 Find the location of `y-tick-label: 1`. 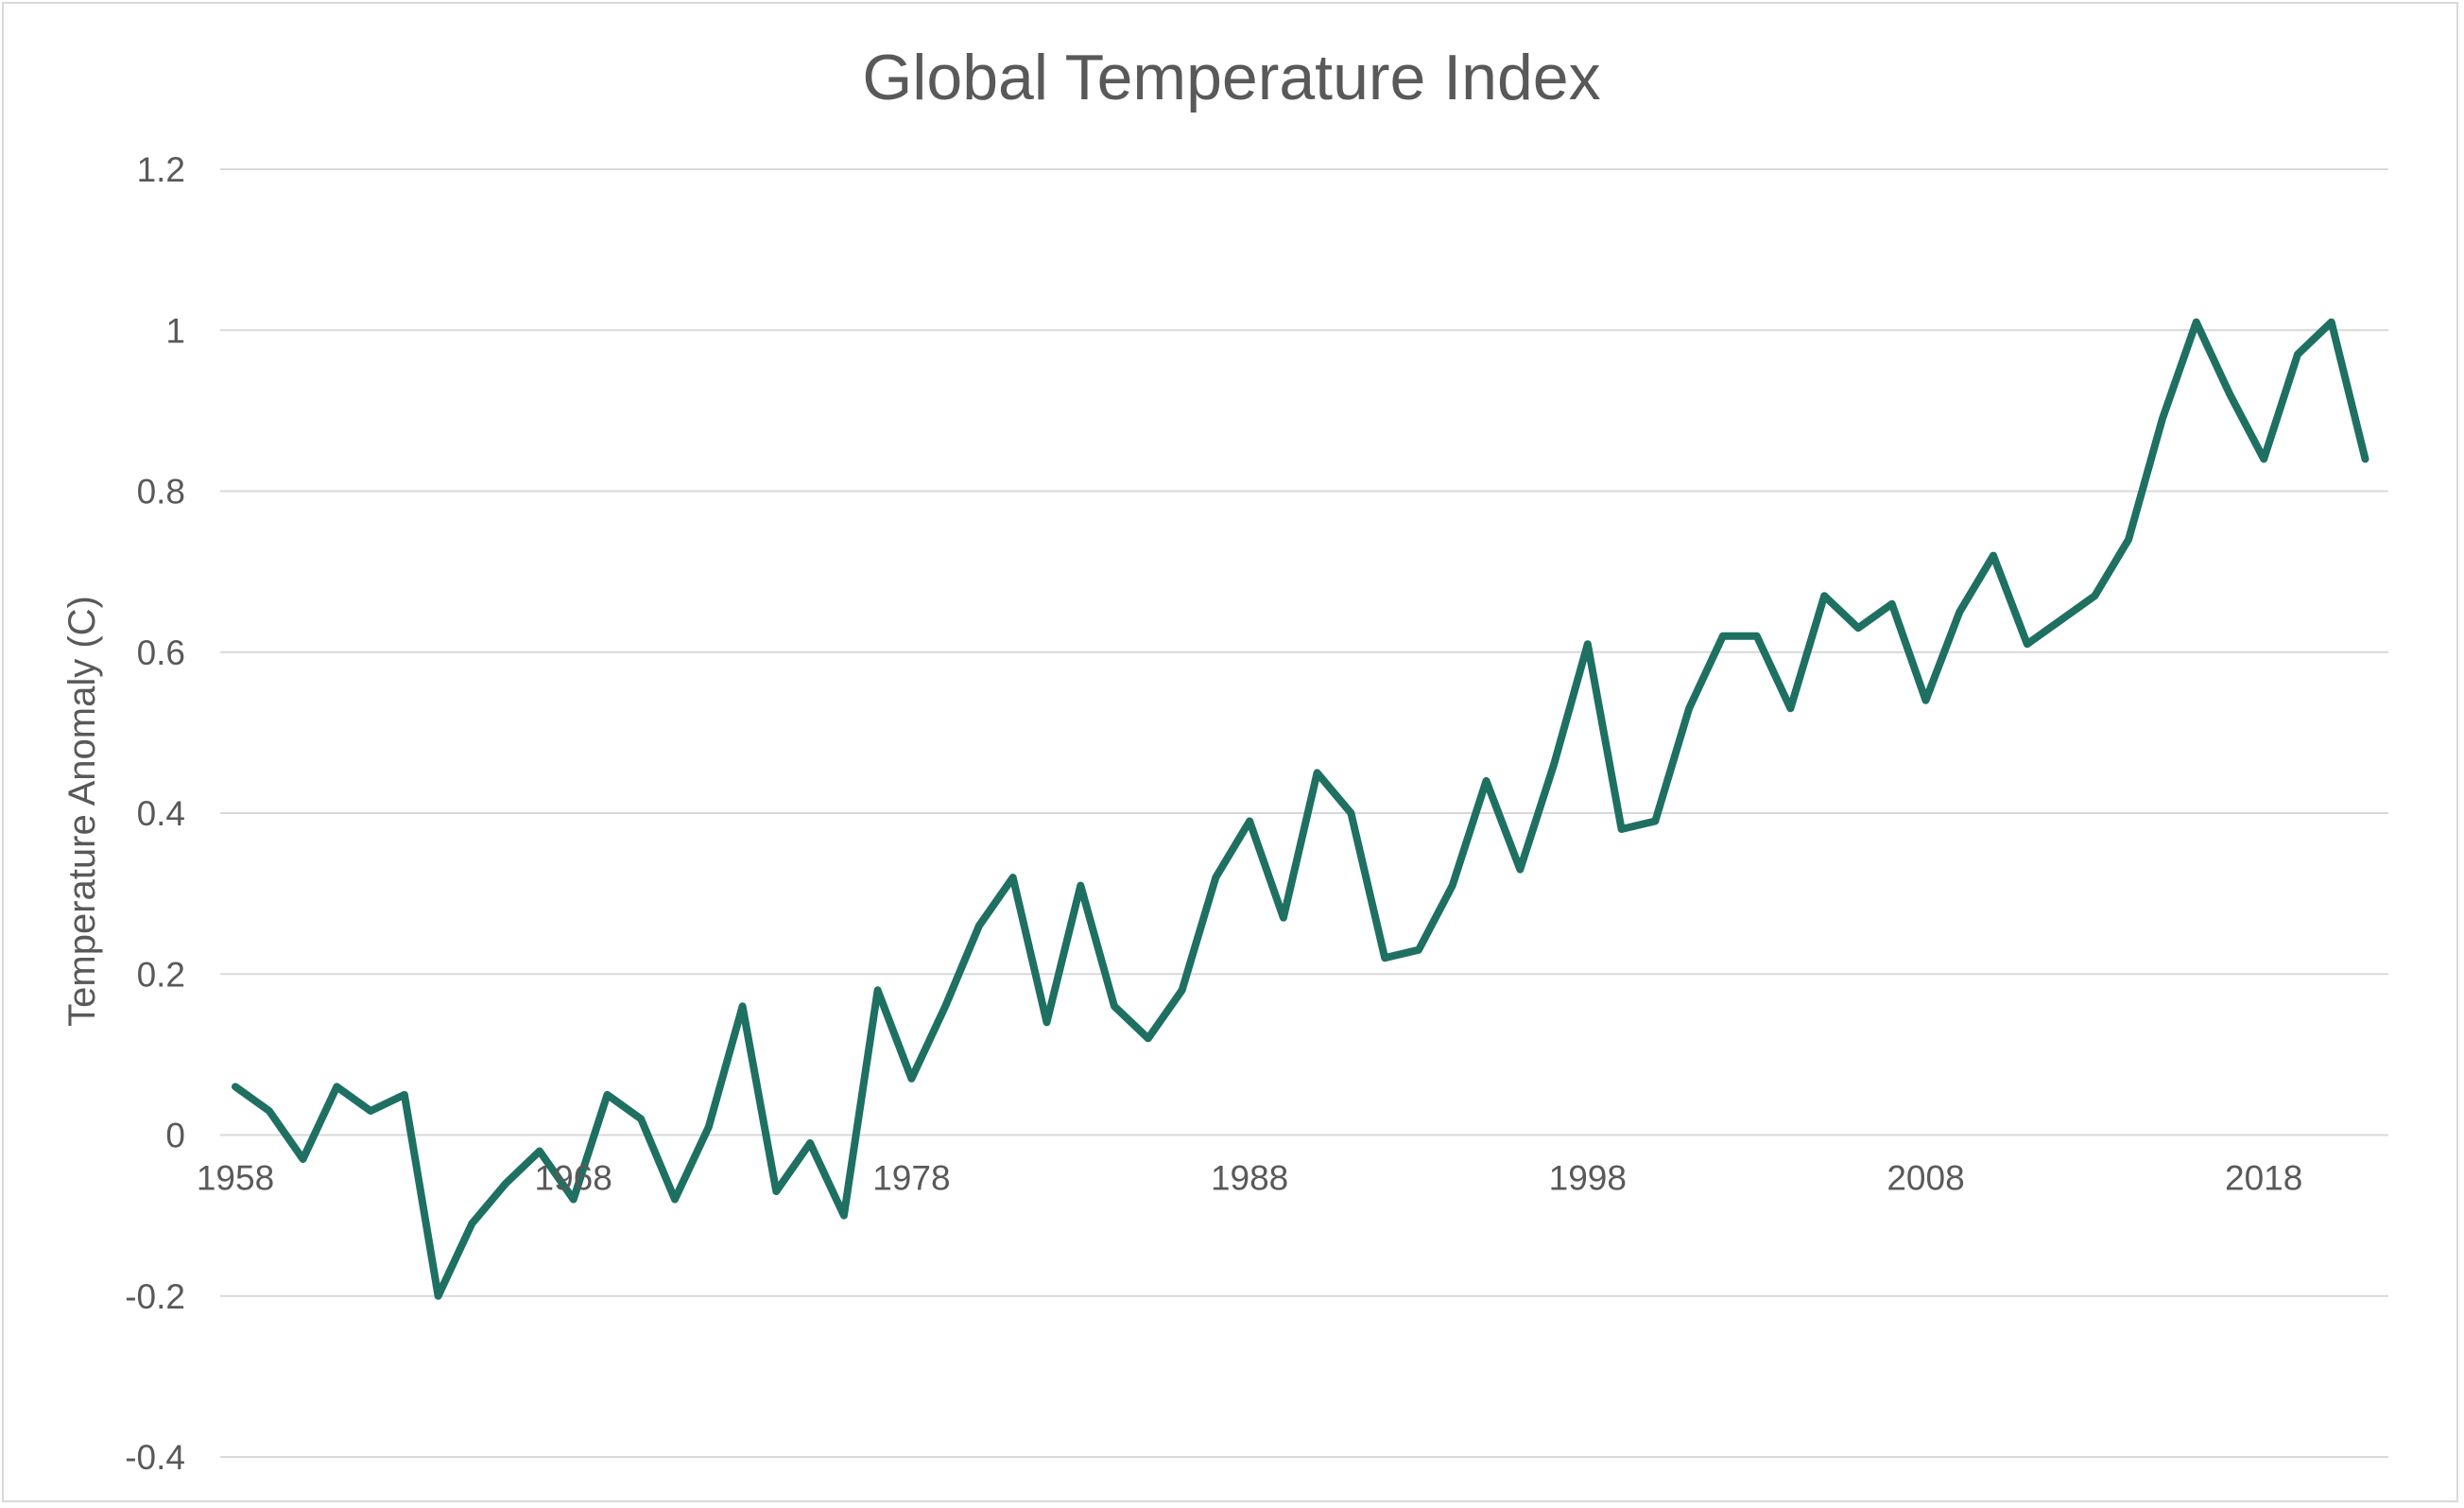

y-tick-label: 1 is located at coordinates (175, 330).